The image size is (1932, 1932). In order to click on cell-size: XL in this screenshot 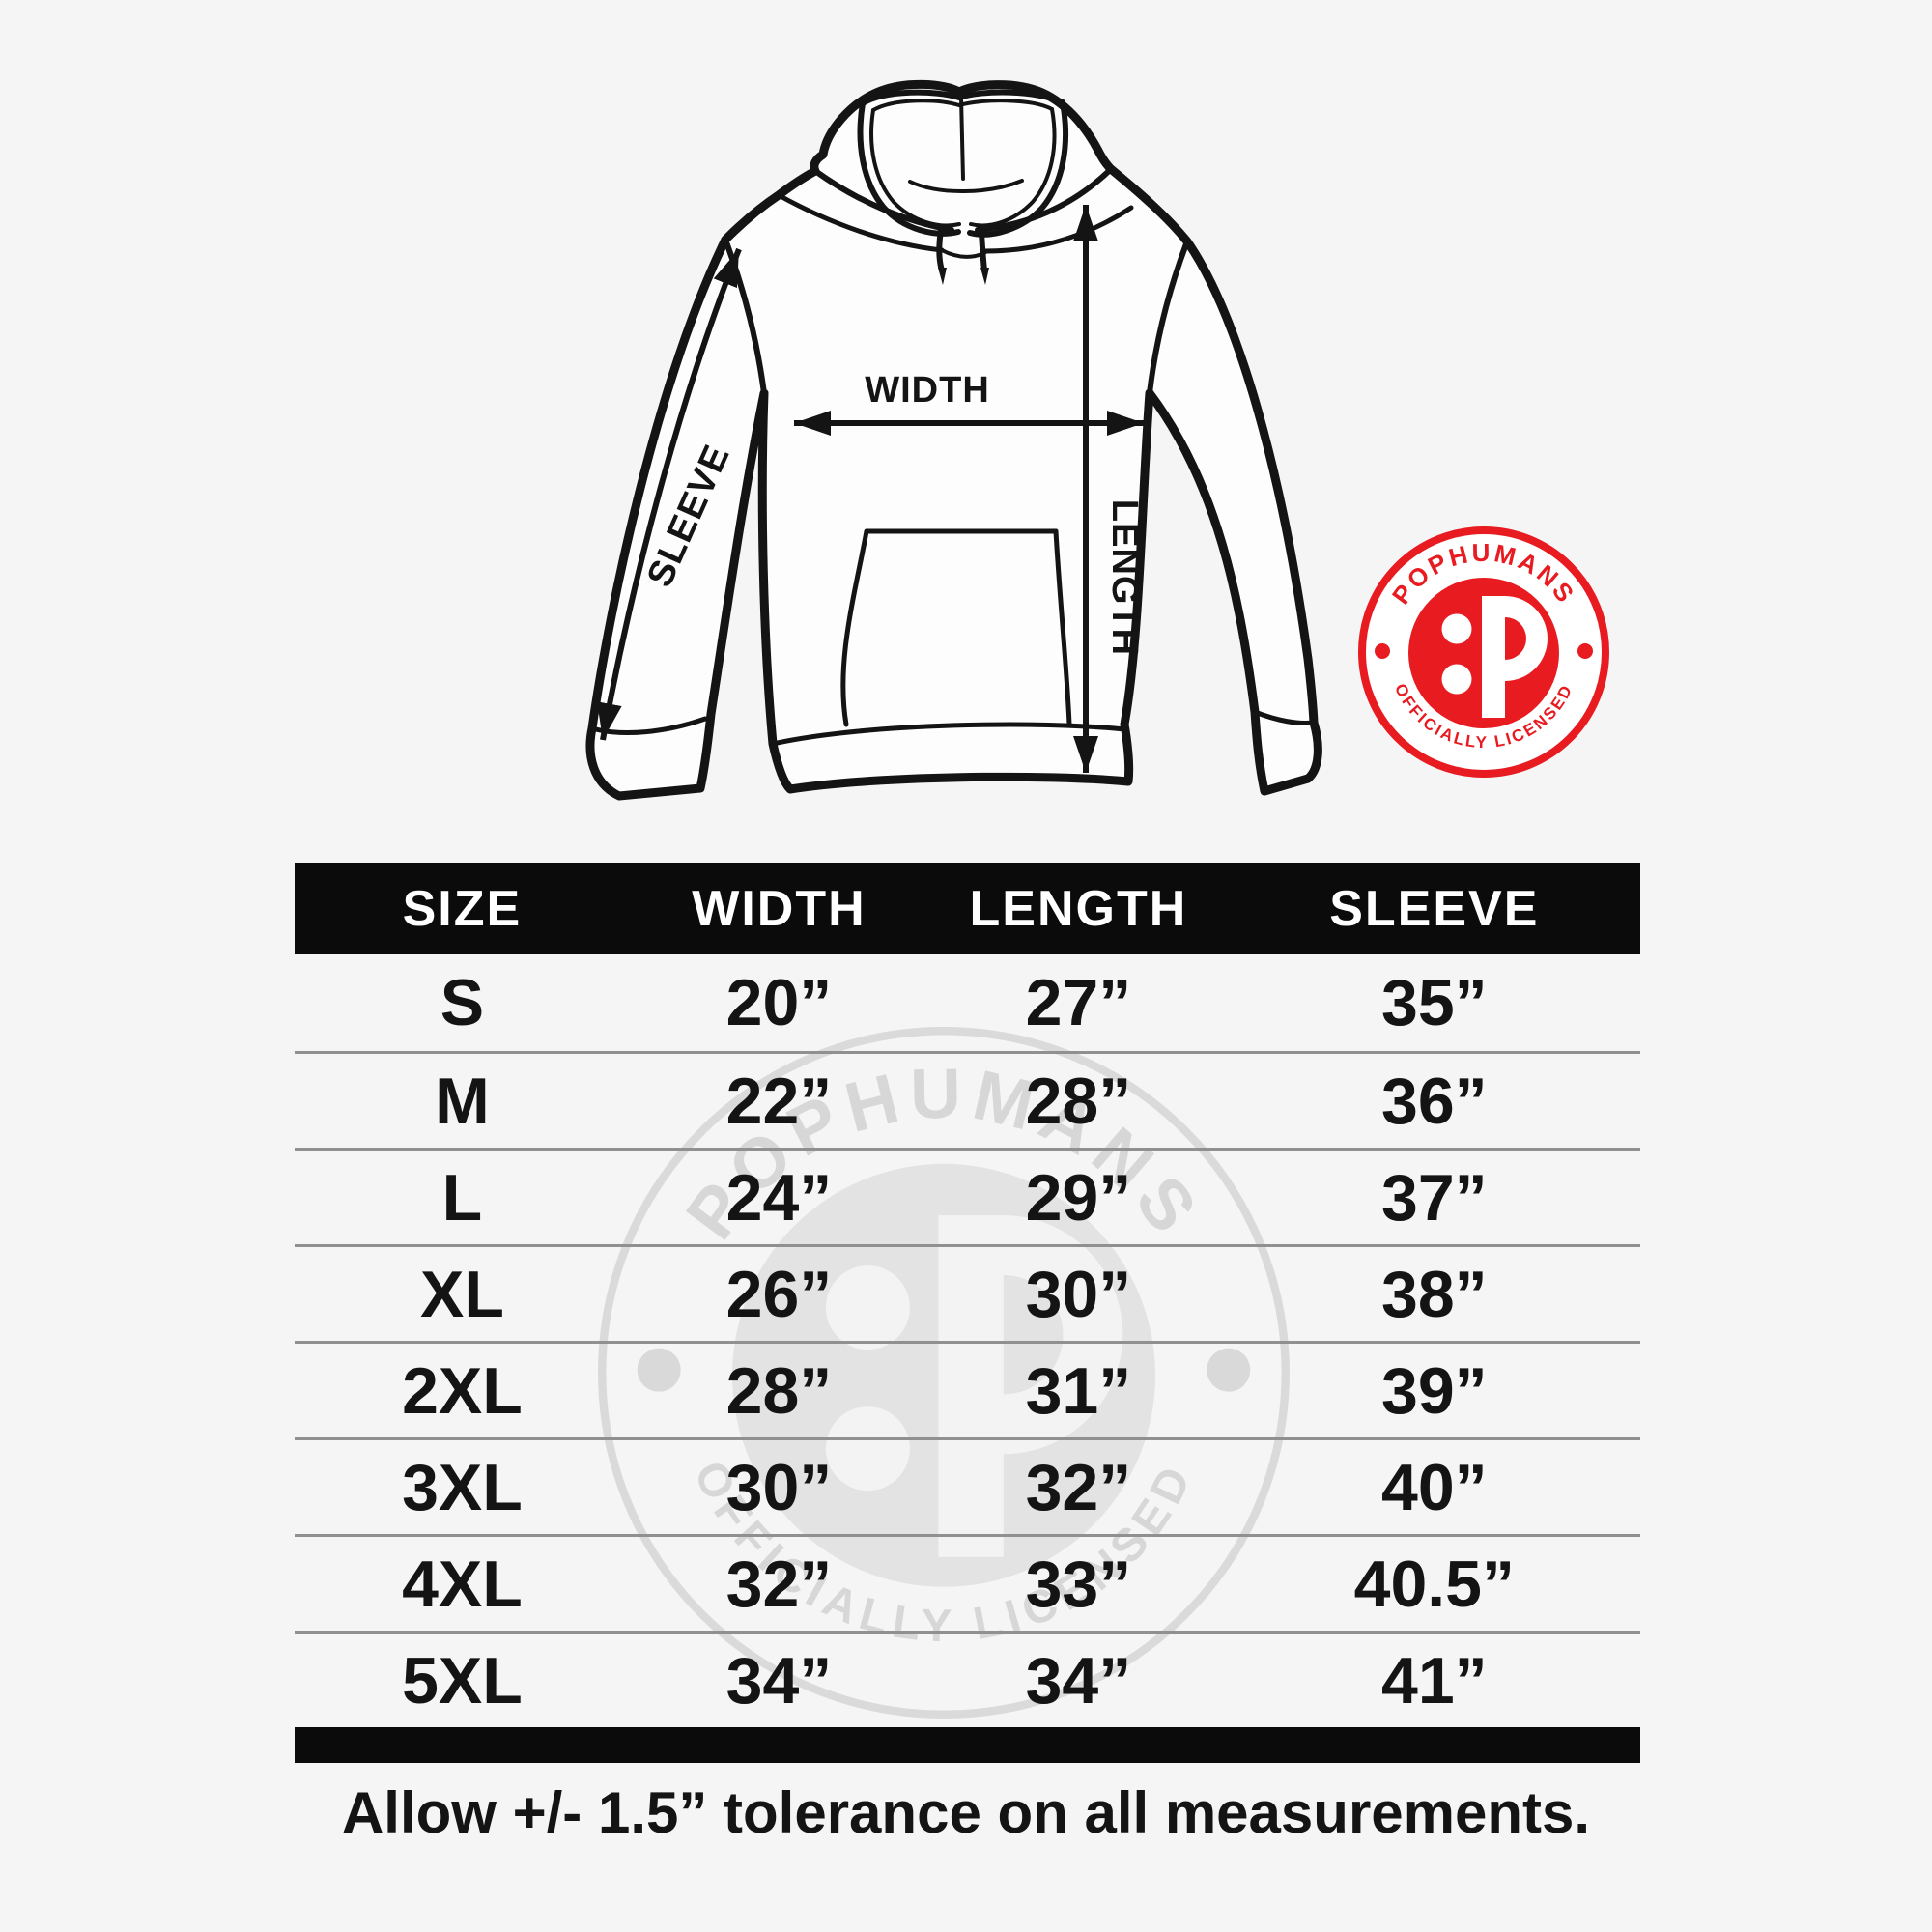, I will do `click(461, 1294)`.